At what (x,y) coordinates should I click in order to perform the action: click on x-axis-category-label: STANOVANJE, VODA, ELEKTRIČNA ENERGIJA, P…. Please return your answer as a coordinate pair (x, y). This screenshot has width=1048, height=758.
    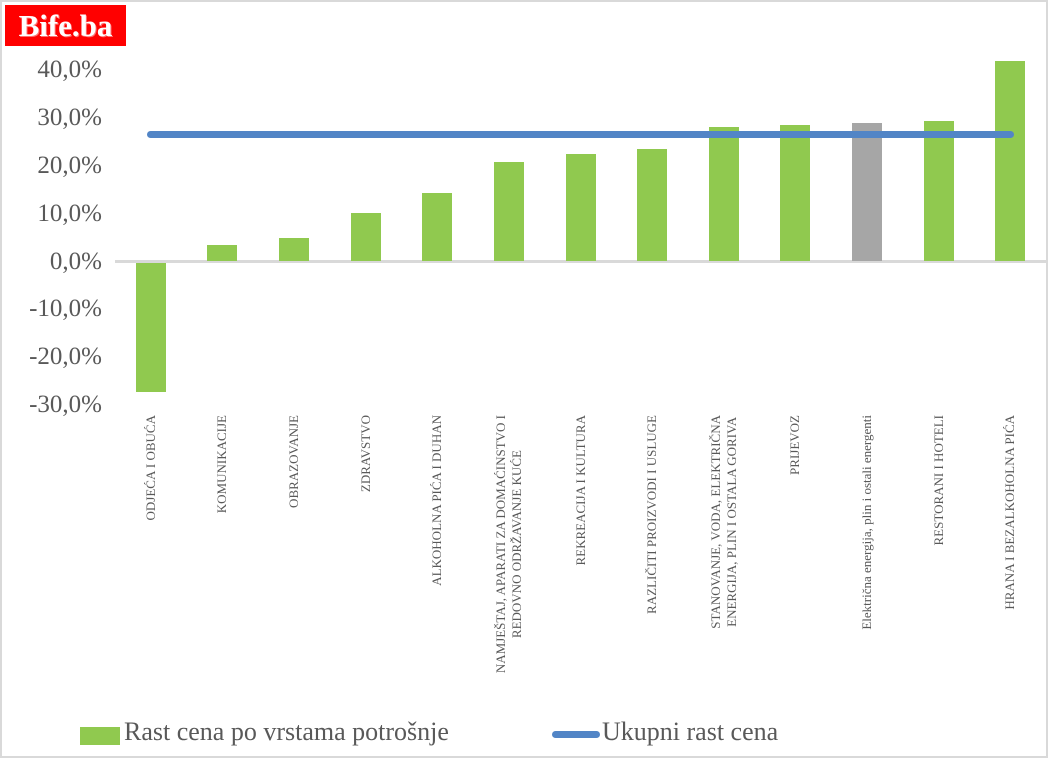
    Looking at the image, I should click on (724, 585).